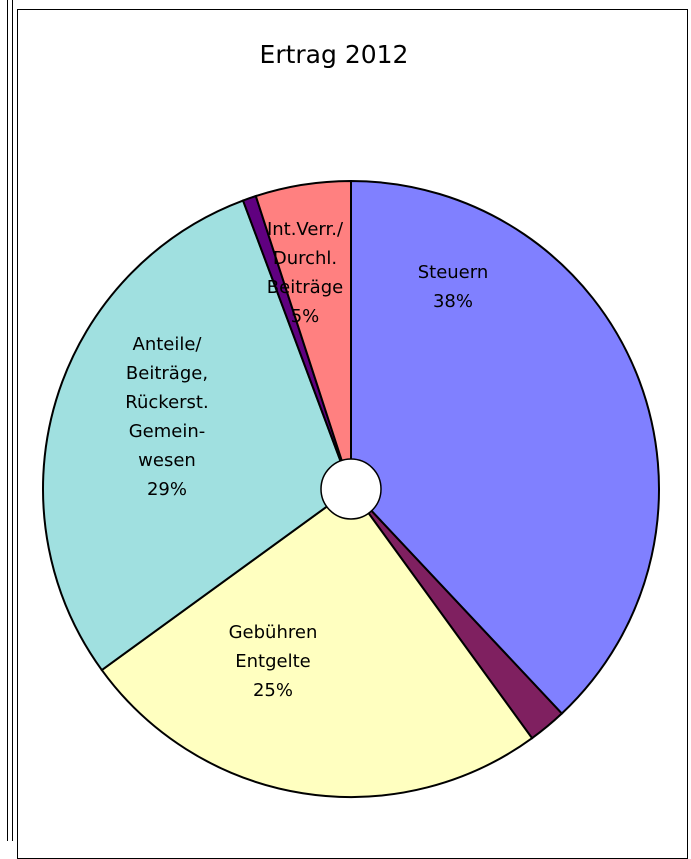 The width and height of the screenshot is (691, 859). I want to click on slice-label-line: Entgelte, so click(272, 661).